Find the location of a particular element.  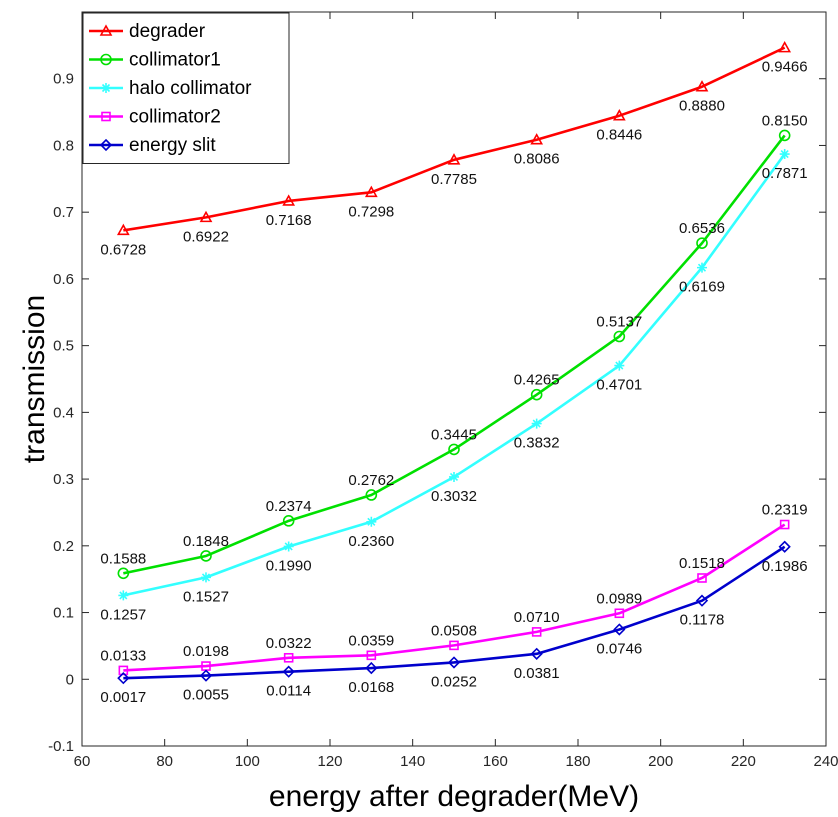

data-label: 0.2762 is located at coordinates (371, 480).